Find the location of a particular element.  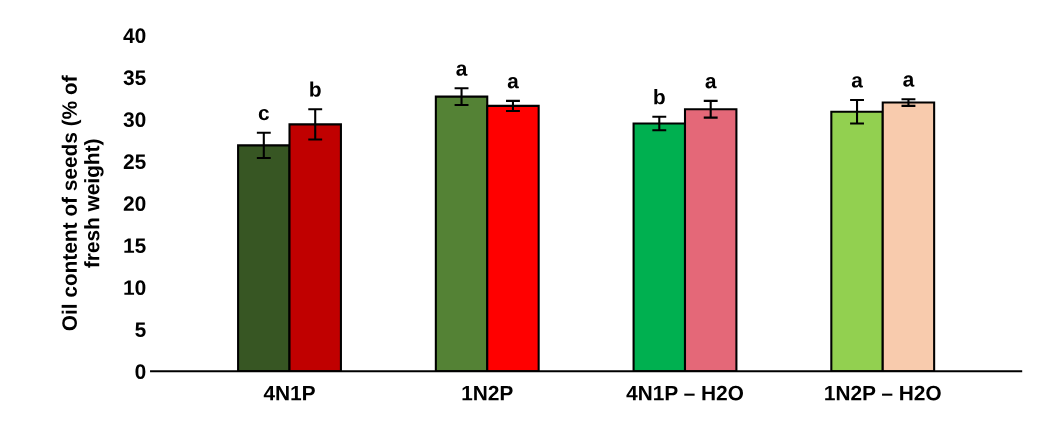

y-tick-label: 35 is located at coordinates (134, 78).